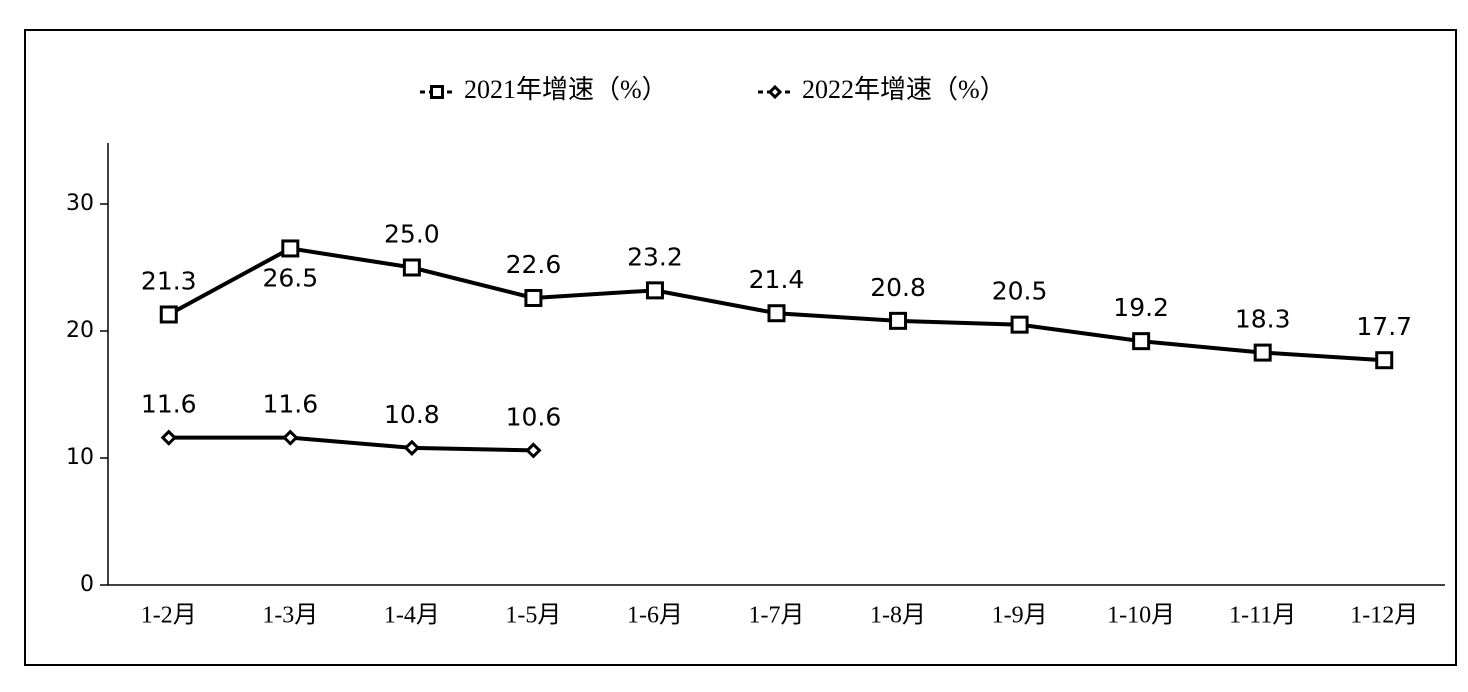  What do you see at coordinates (1384, 616) in the screenshot?
I see `x-tick-label: 1-12月` at bounding box center [1384, 616].